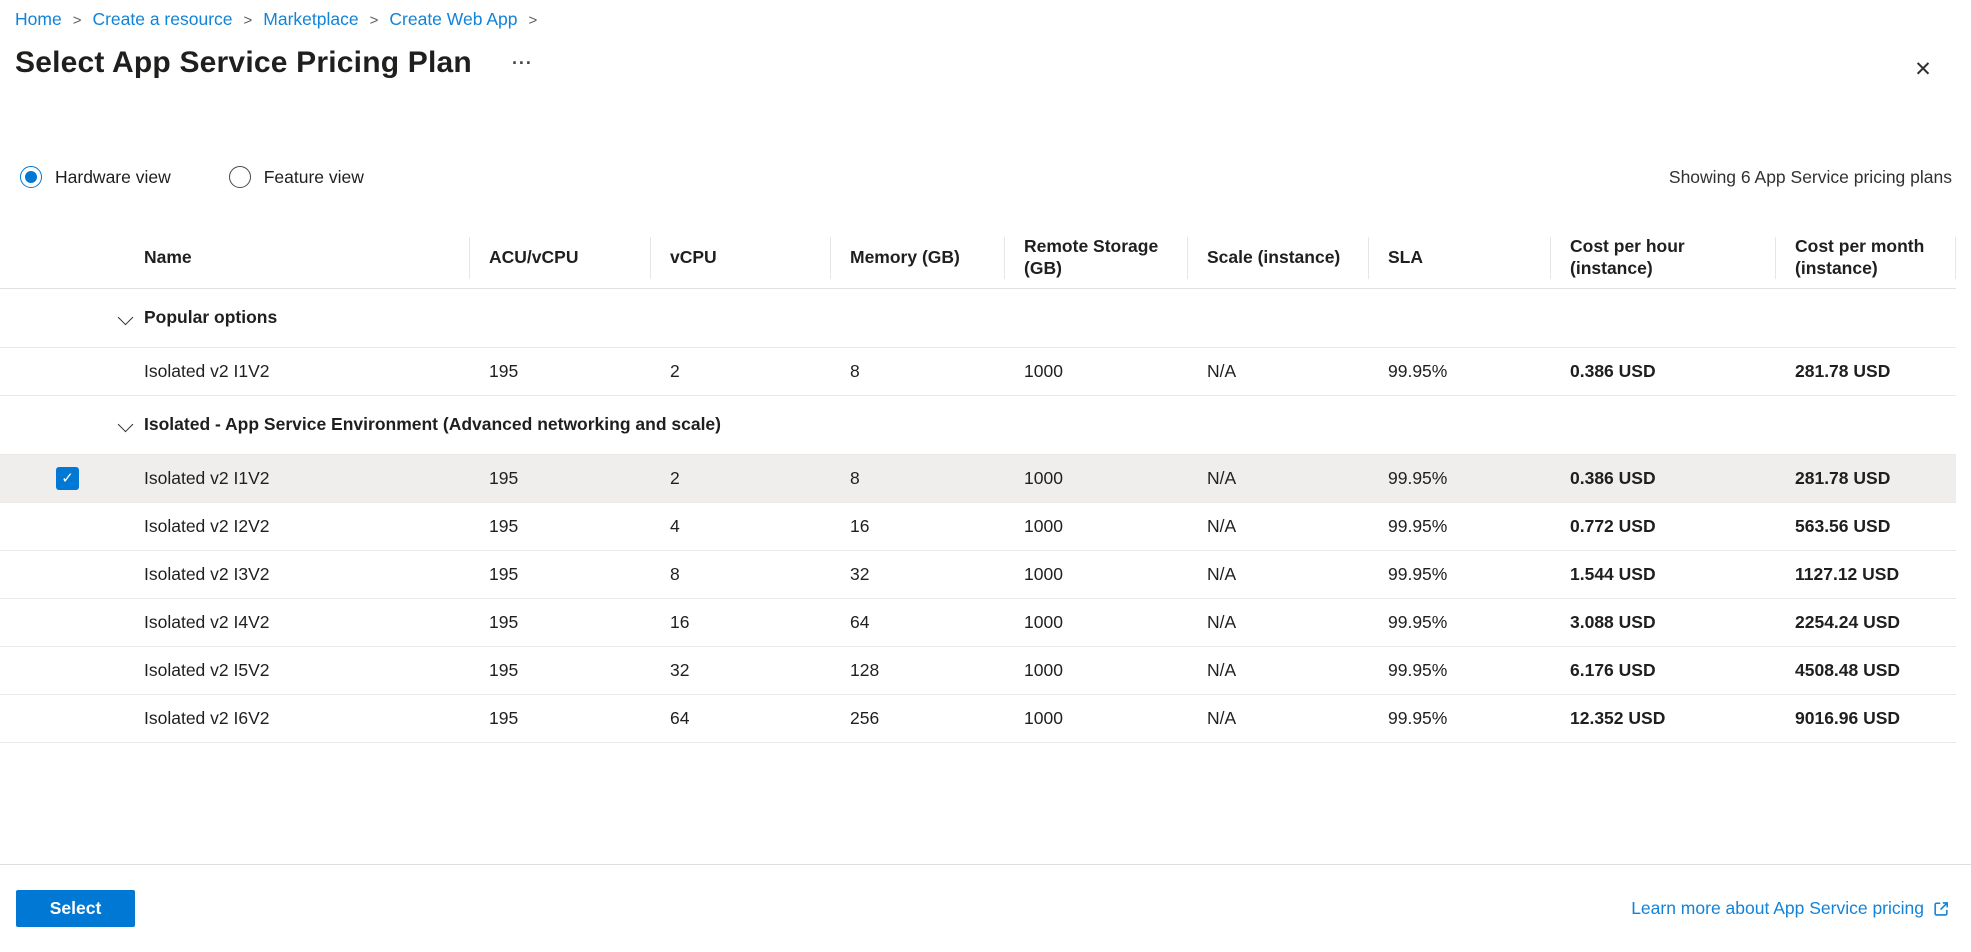 The image size is (1971, 952). Describe the element at coordinates (985, 864) in the screenshot. I see `footer-divider` at that location.